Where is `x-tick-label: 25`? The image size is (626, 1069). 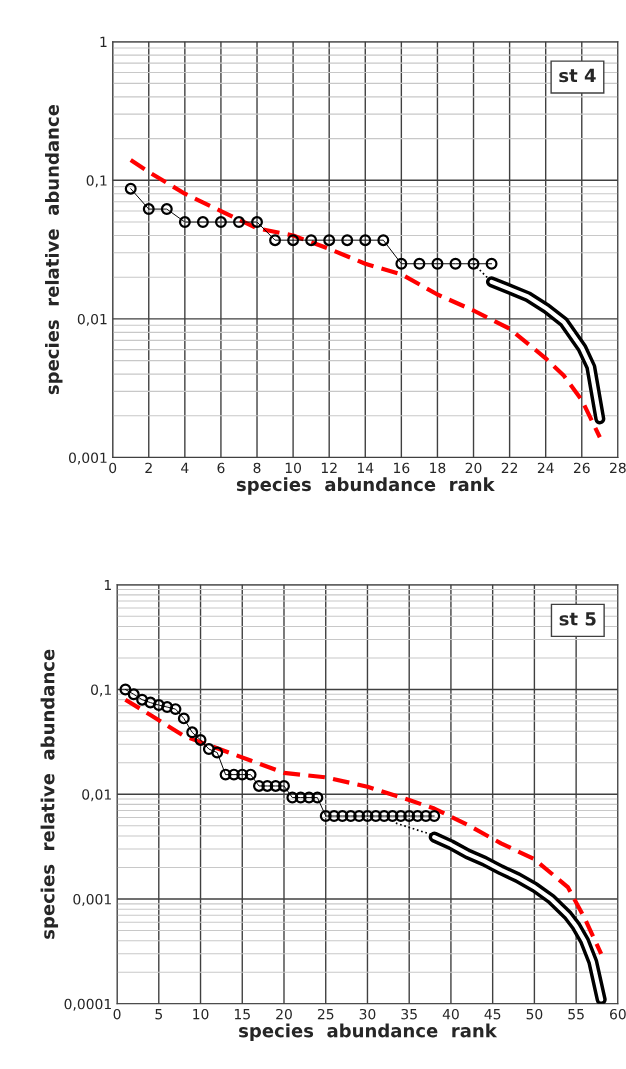 x-tick-label: 25 is located at coordinates (325, 1014).